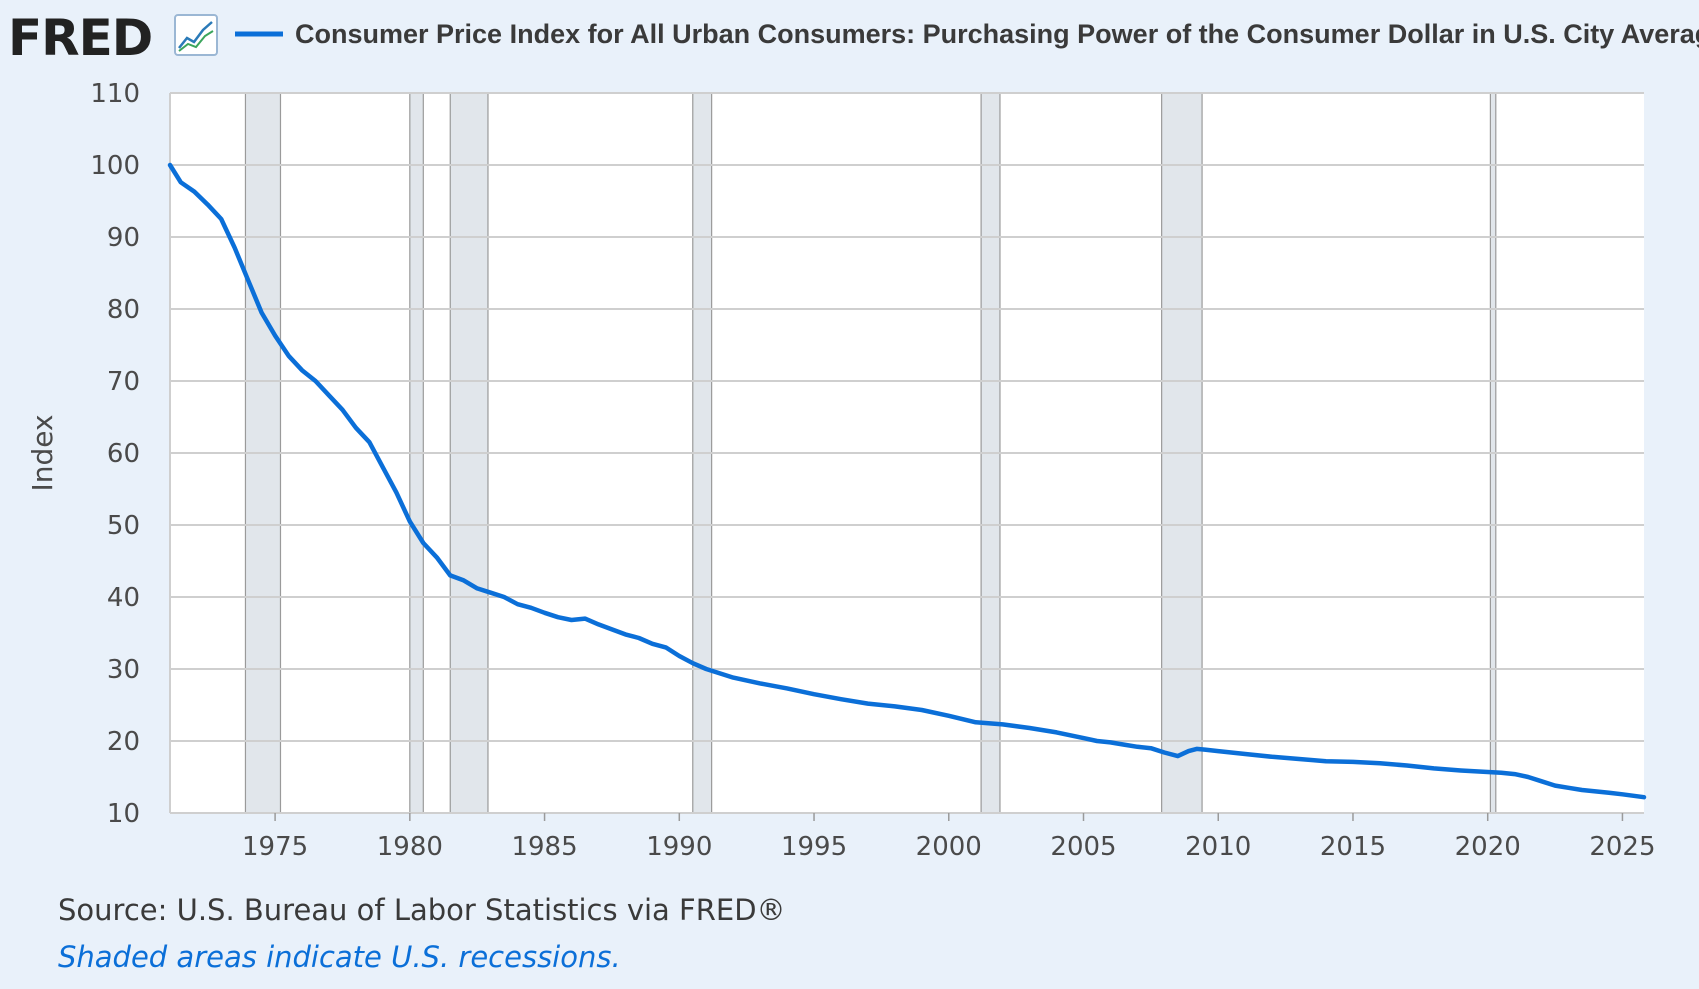 The image size is (1699, 989). Describe the element at coordinates (42, 452) in the screenshot. I see `y-axis-label: Index` at that location.